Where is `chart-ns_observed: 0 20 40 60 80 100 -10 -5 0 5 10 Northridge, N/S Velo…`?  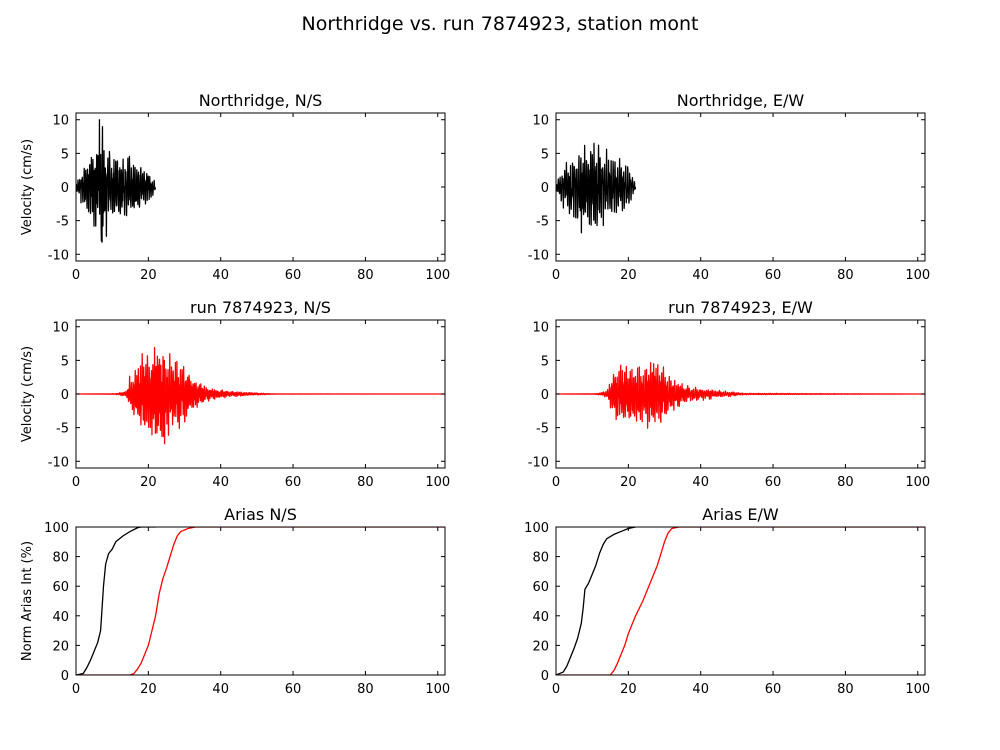
chart-ns_observed: 0 20 40 60 80 100 -10 -5 0 5 10 Northridge, N/S Velo… is located at coordinates (235, 187).